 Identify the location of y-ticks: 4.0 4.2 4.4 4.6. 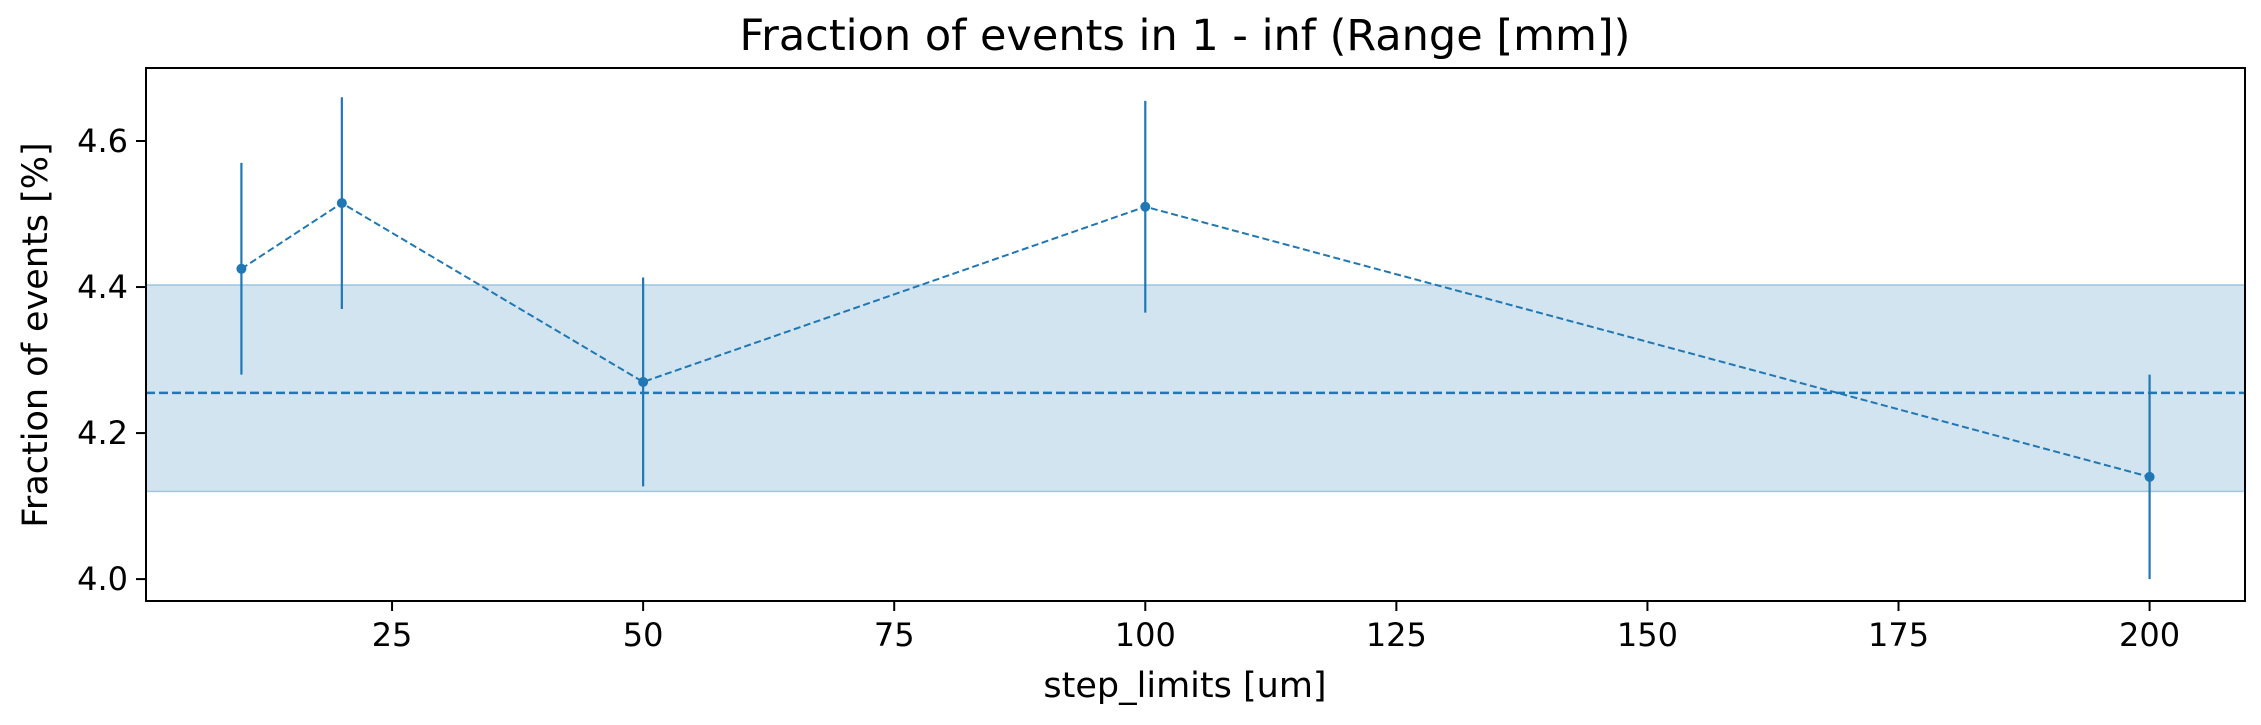
(111, 360).